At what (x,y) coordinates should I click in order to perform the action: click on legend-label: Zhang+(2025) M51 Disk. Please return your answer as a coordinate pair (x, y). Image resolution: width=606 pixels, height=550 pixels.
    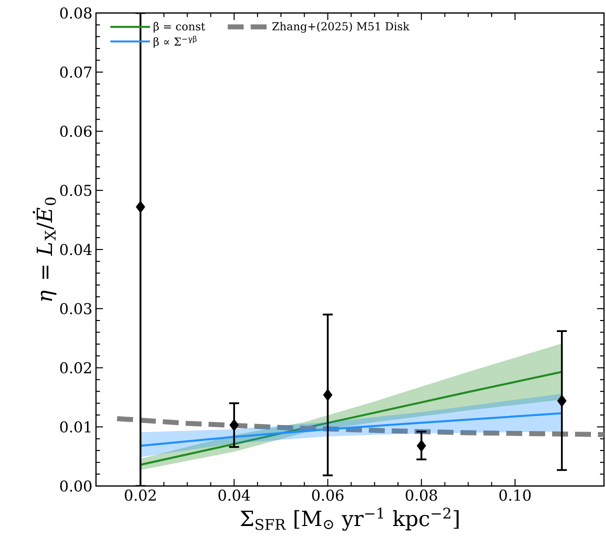
    Looking at the image, I should click on (341, 27).